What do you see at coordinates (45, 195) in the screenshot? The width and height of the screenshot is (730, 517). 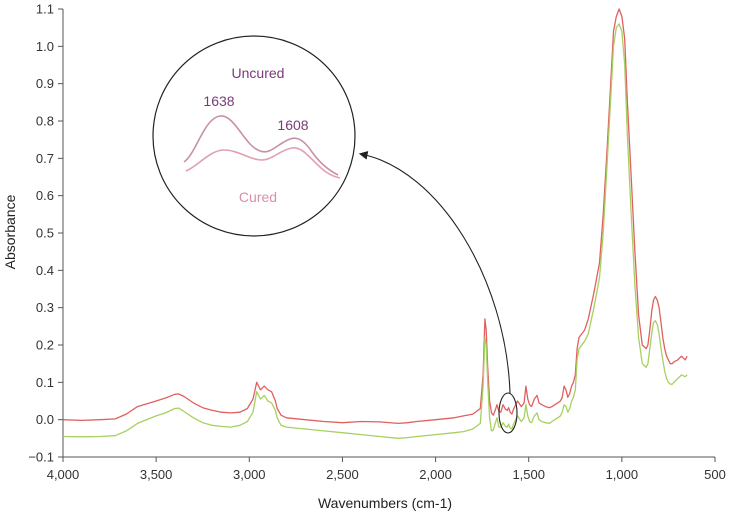 I see `y-tick-label: 0.6` at bounding box center [45, 195].